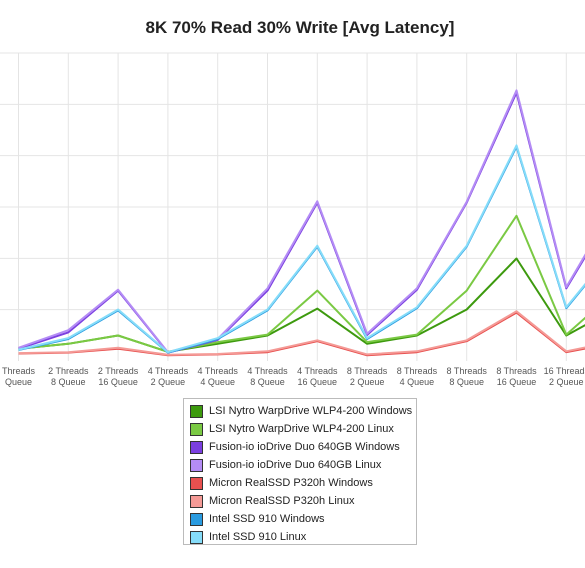 The height and width of the screenshot is (568, 585). I want to click on legend-item: Intel SSD 910 Linux, so click(300, 537).